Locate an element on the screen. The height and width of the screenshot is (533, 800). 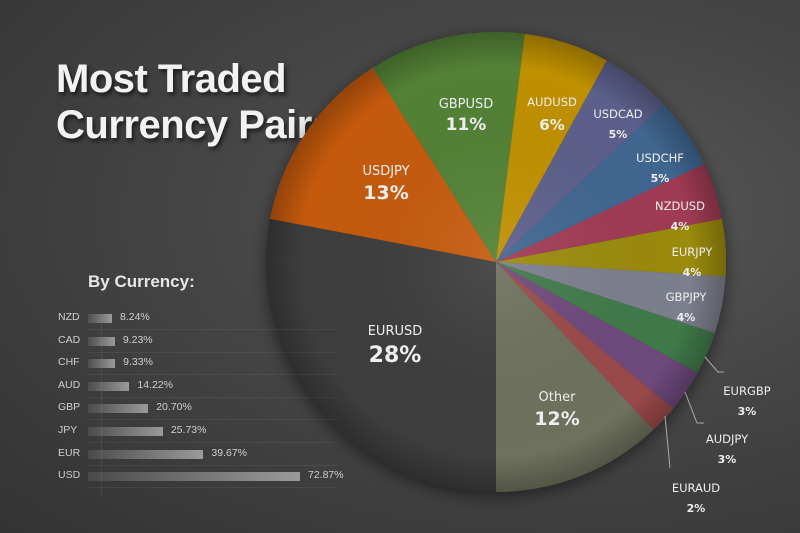
bar-value: 9.23% is located at coordinates (137, 339).